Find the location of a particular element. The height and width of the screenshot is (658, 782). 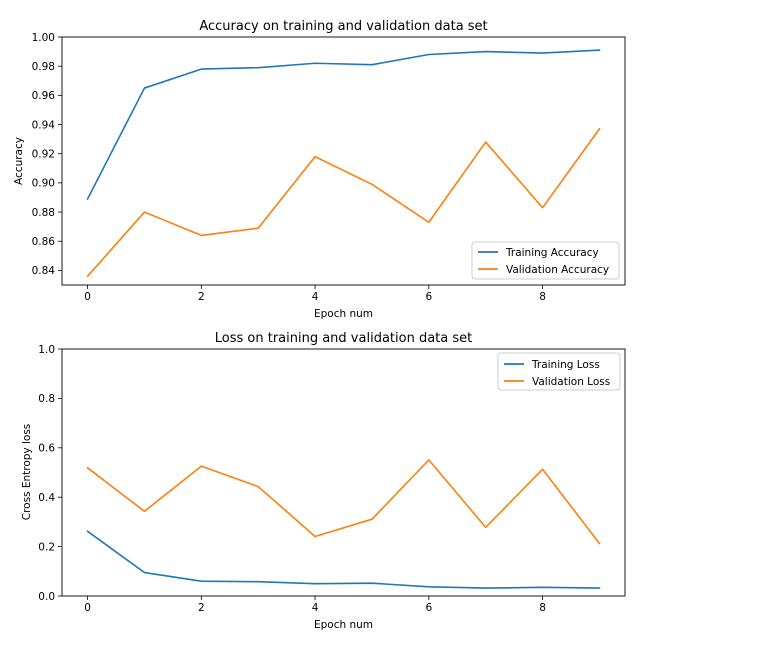

y-tick-label: 1.00 is located at coordinates (43, 38).